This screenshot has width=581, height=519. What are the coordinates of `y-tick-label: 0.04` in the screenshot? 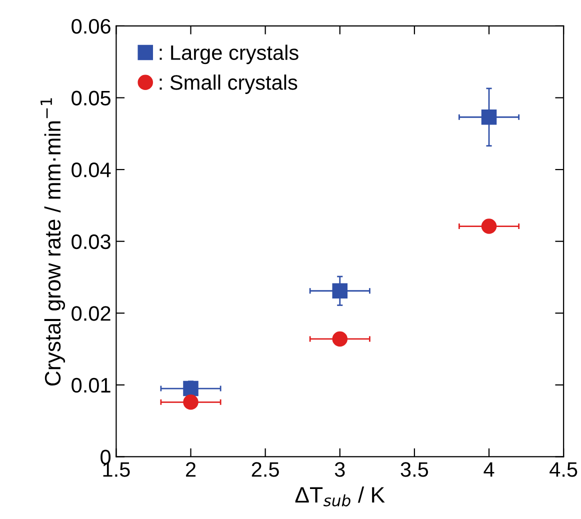 It's located at (91, 170).